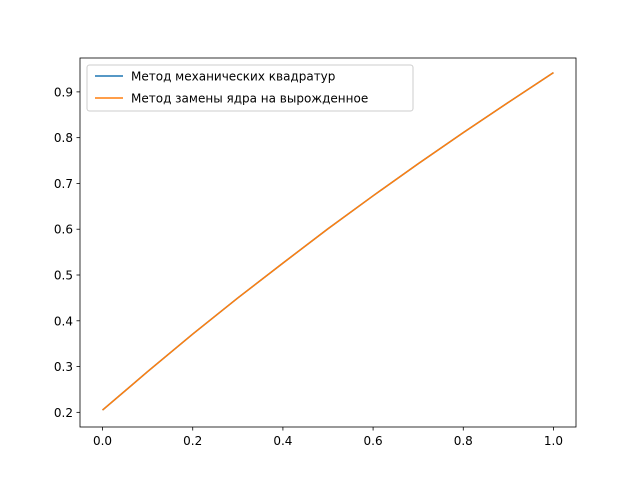 This screenshot has height=480, width=640. I want to click on legend-label-2: Метод замены ядра на вырожденное, so click(249, 99).